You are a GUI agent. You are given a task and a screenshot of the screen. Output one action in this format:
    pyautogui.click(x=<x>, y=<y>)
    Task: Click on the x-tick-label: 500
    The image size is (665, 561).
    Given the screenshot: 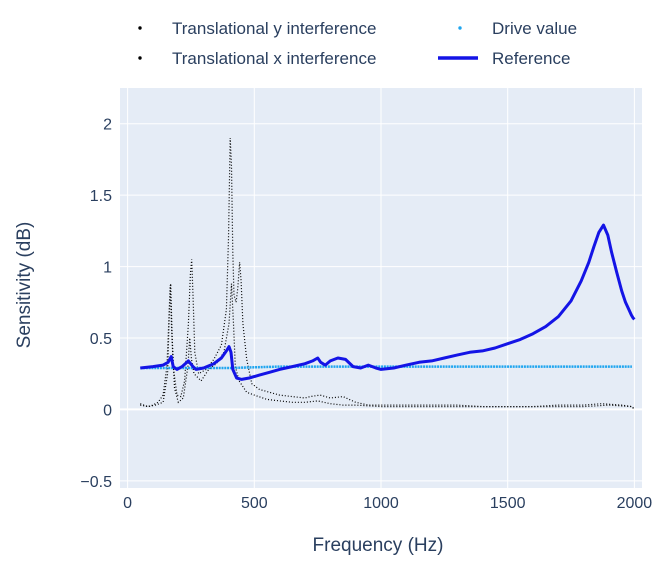 What is the action you would take?
    pyautogui.click(x=254, y=503)
    